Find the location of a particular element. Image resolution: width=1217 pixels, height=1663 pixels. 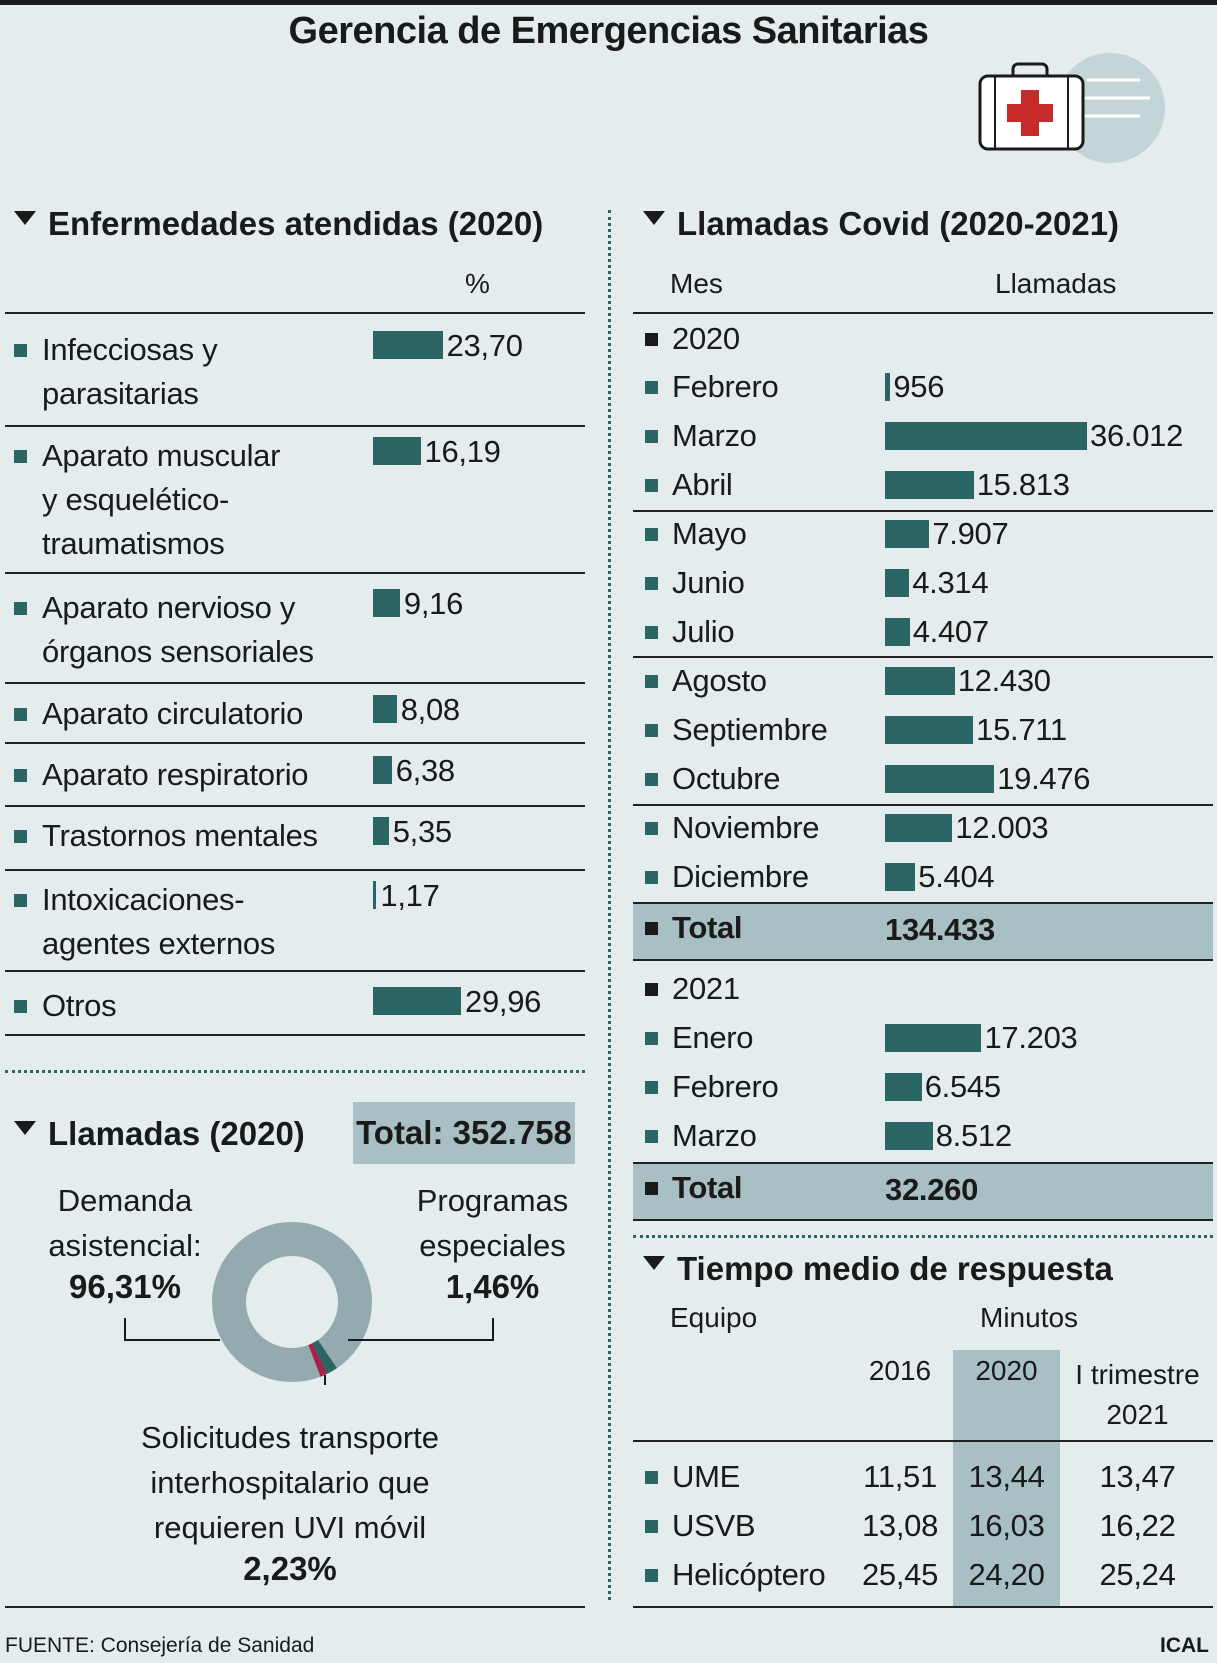

total-badge is located at coordinates (464, 1133).